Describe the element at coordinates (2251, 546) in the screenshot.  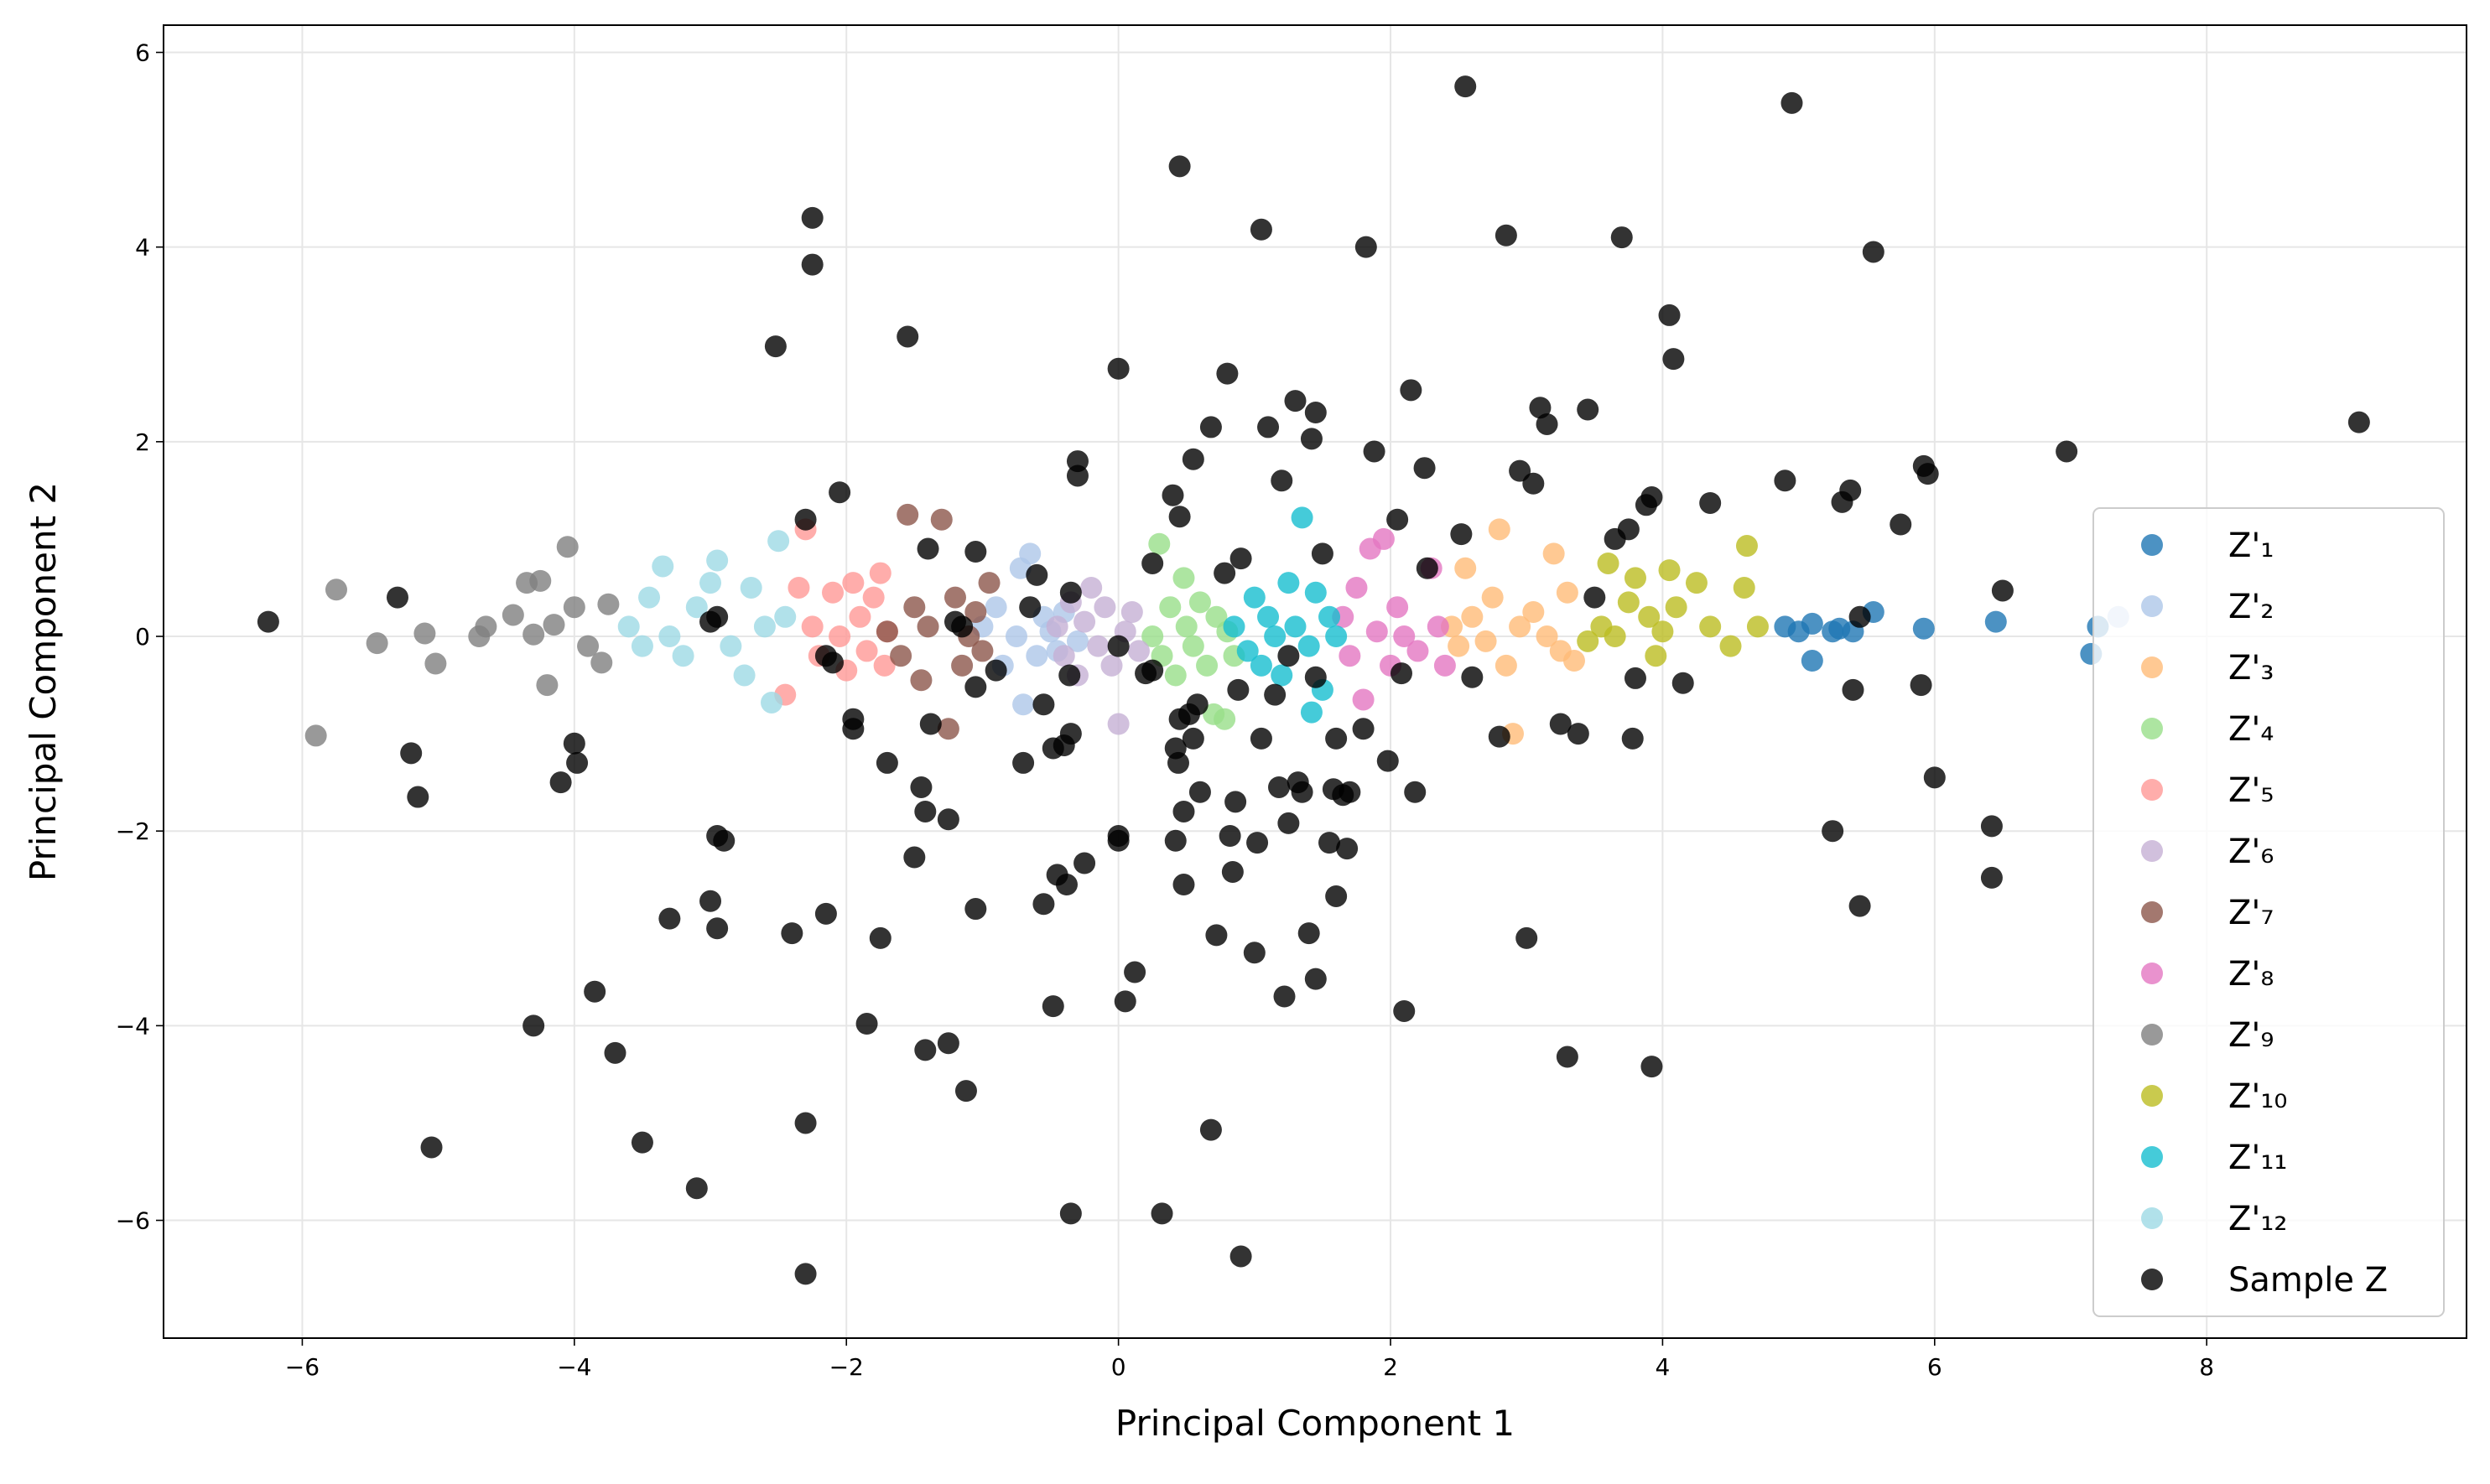
I see `legend-label: Z'₁` at that location.